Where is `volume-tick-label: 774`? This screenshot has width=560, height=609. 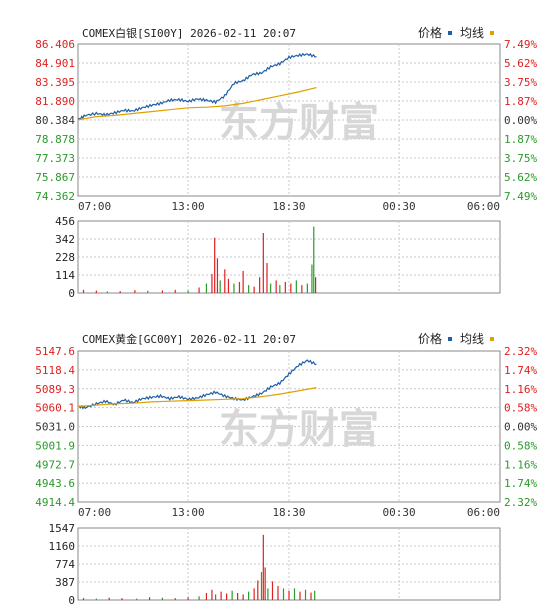 volume-tick-label: 774 is located at coordinates (65, 564).